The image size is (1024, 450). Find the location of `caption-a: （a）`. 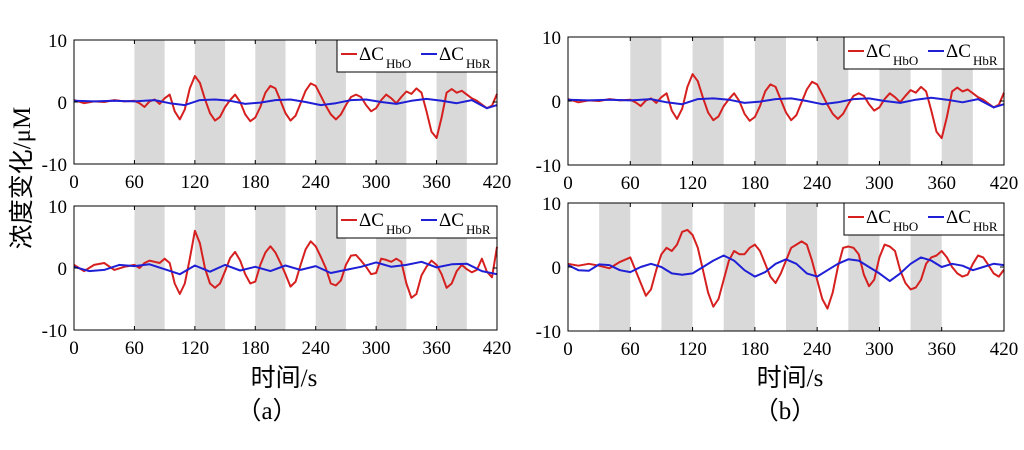

caption-a: （a） is located at coordinates (266, 411).